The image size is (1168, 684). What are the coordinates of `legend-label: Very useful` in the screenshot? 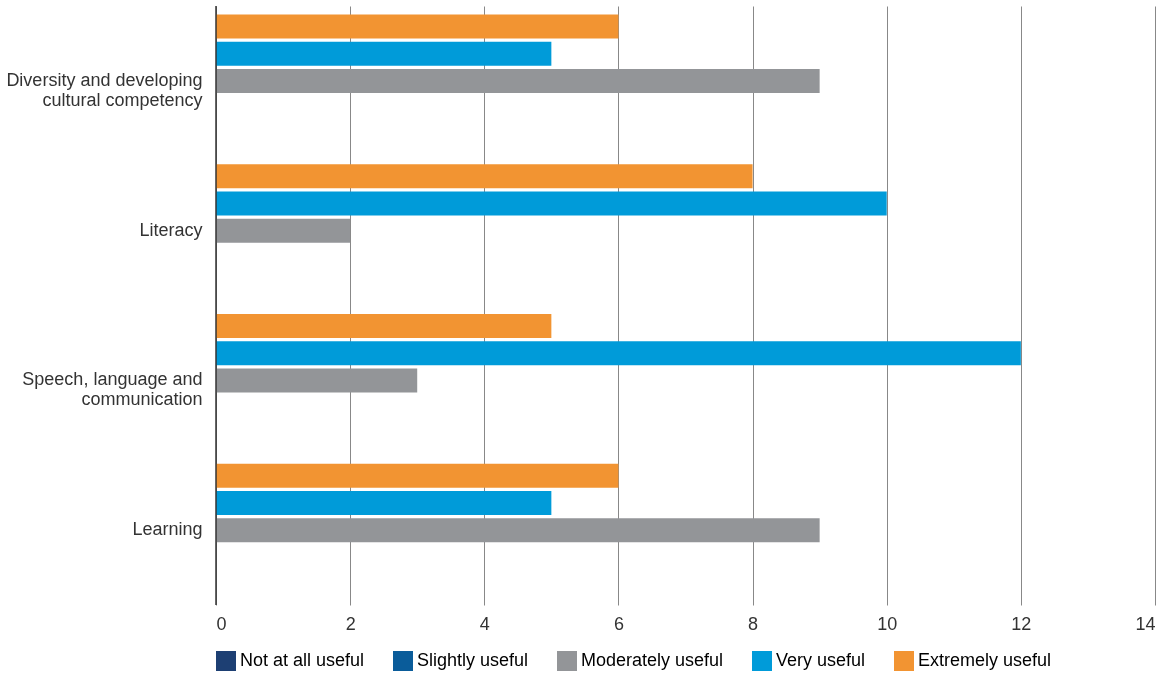 It's located at (821, 660).